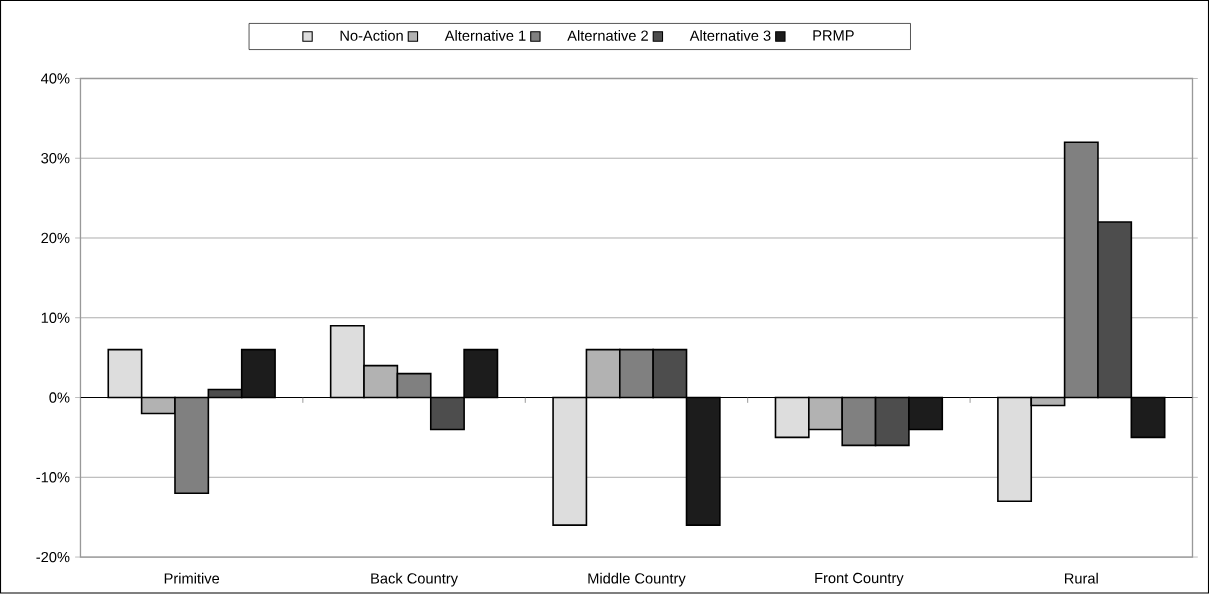  I want to click on y-tick-label: 40%, so click(55, 78).